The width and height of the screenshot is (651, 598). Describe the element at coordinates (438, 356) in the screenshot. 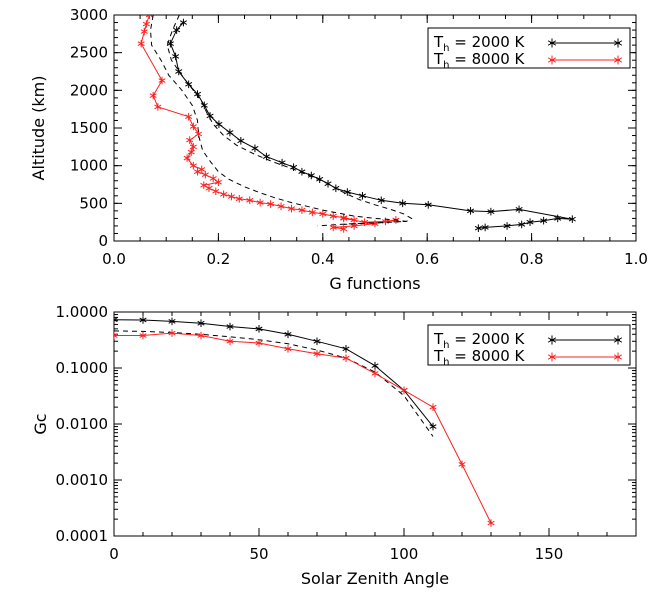

I see `legend-t: T` at that location.